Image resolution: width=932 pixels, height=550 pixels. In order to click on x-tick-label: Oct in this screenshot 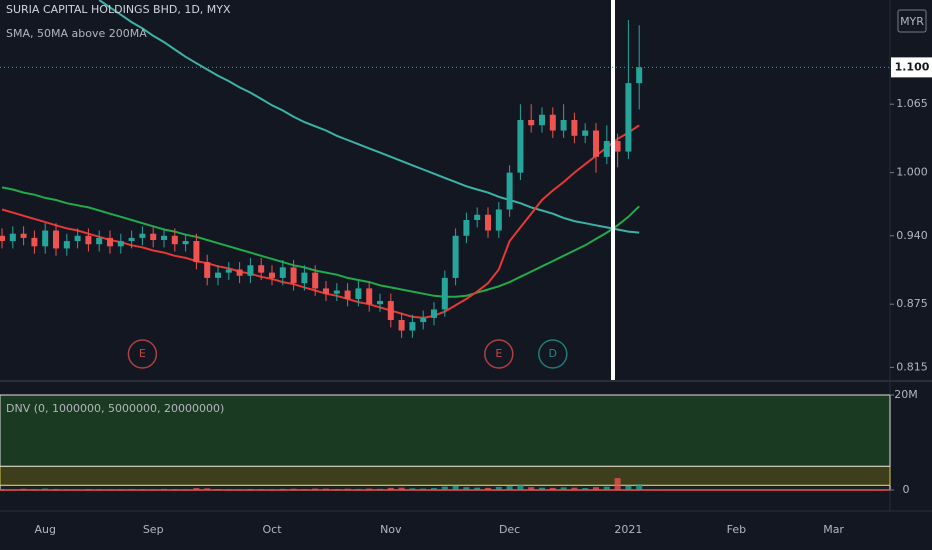, I will do `click(272, 529)`.